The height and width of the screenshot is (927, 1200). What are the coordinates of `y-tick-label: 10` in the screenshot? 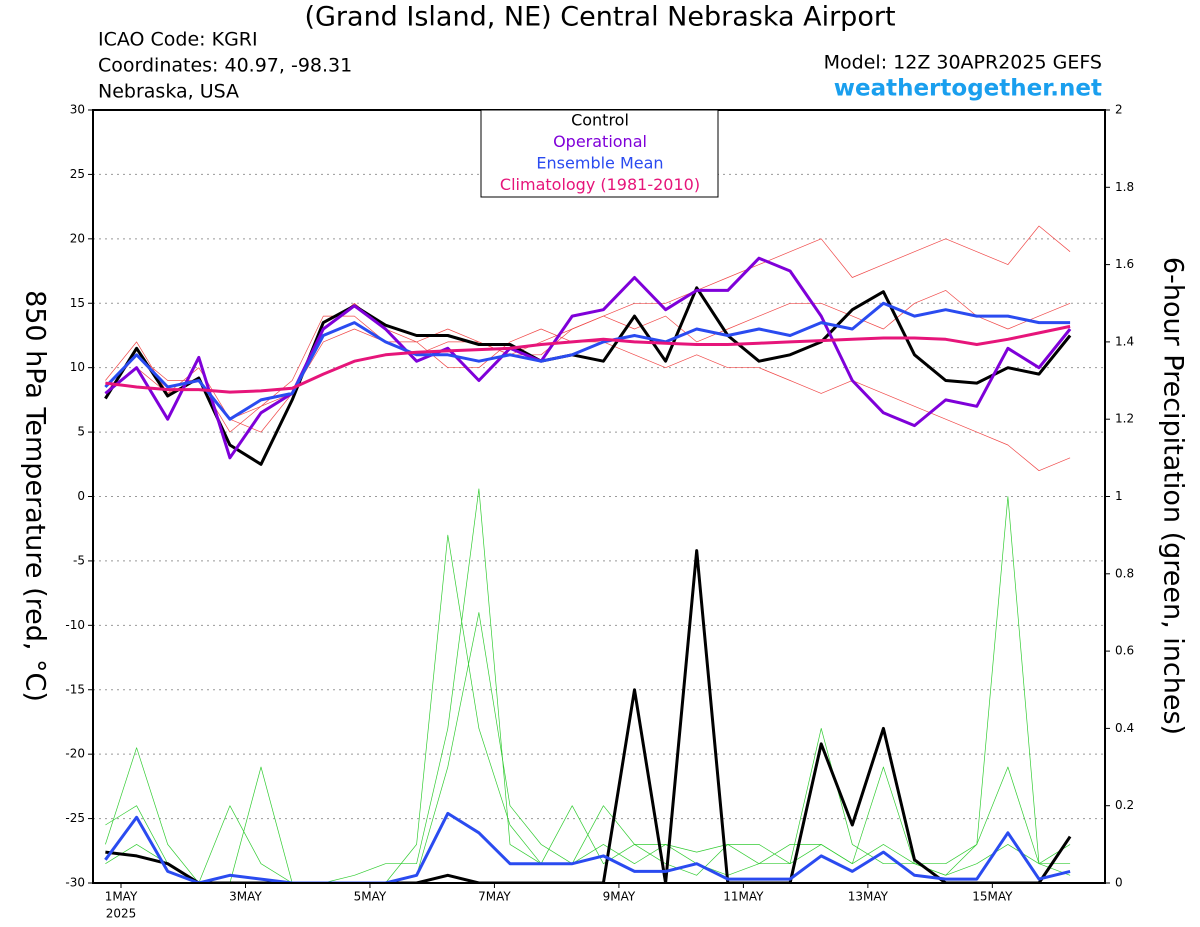 It's located at (77, 367).